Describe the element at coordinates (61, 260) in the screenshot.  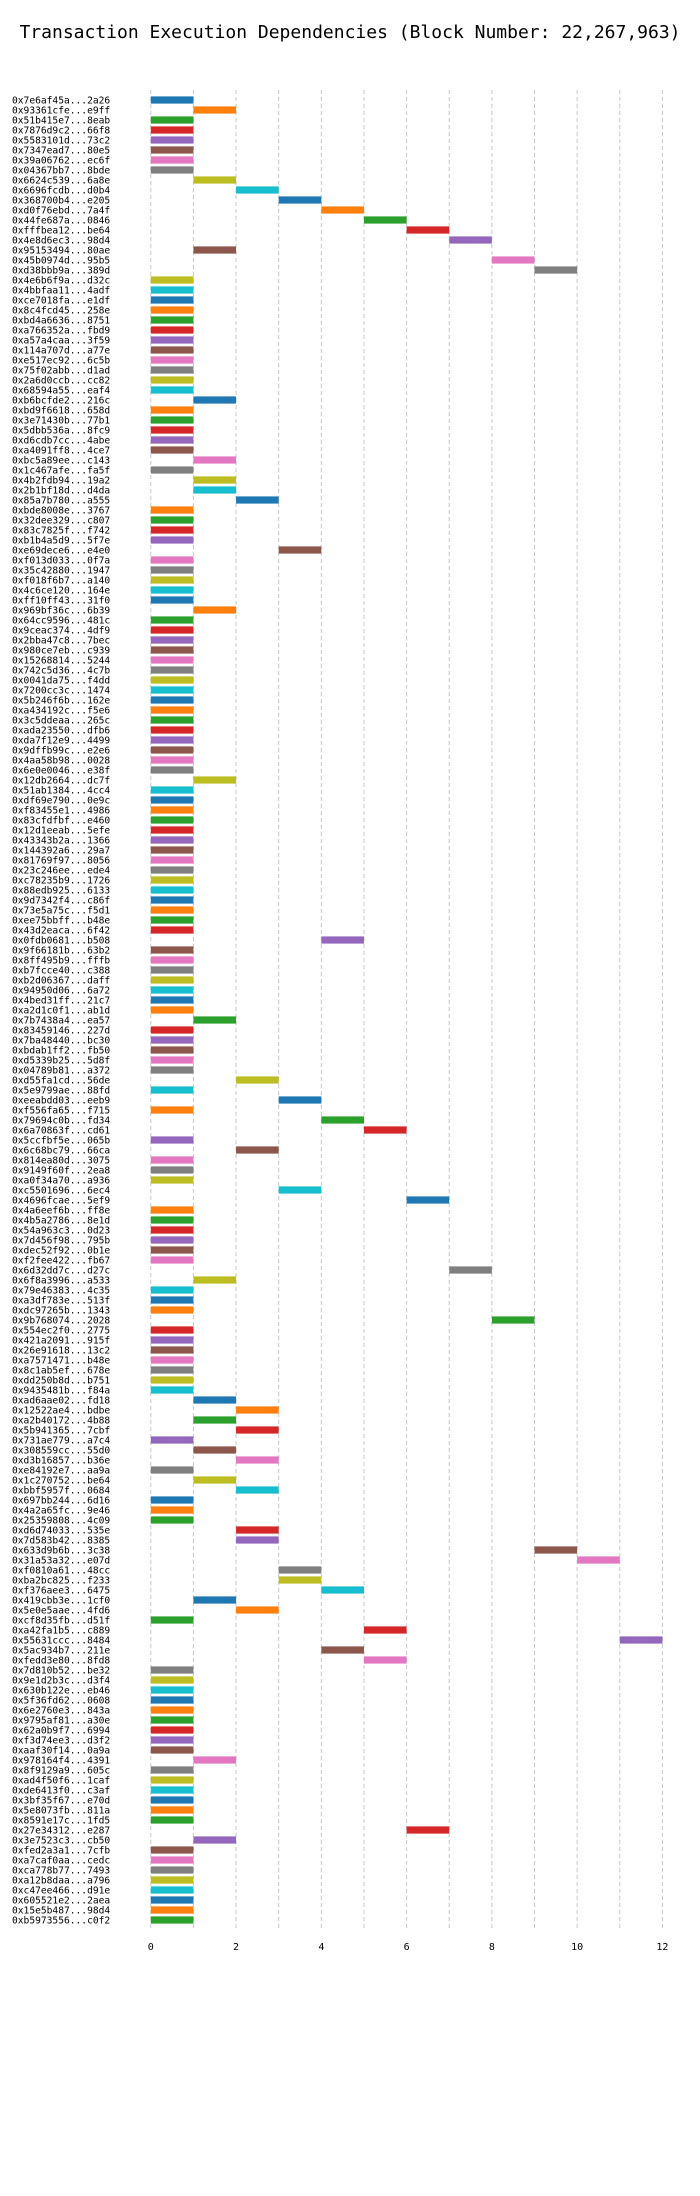
I see `y-tick-label: 0x45b0974d...95b5` at that location.